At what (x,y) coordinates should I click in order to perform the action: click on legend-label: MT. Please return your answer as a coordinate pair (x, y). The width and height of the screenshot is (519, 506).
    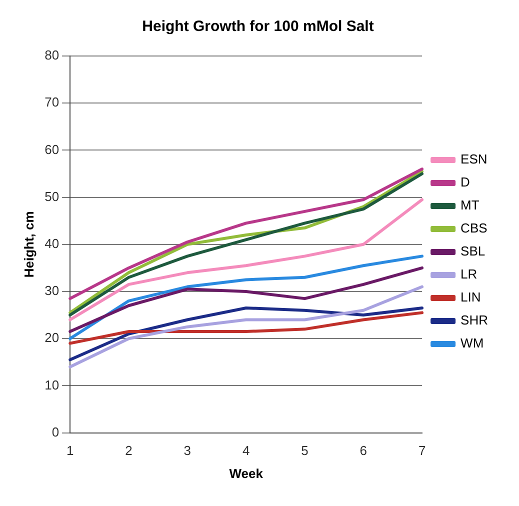
    Looking at the image, I should click on (470, 205).